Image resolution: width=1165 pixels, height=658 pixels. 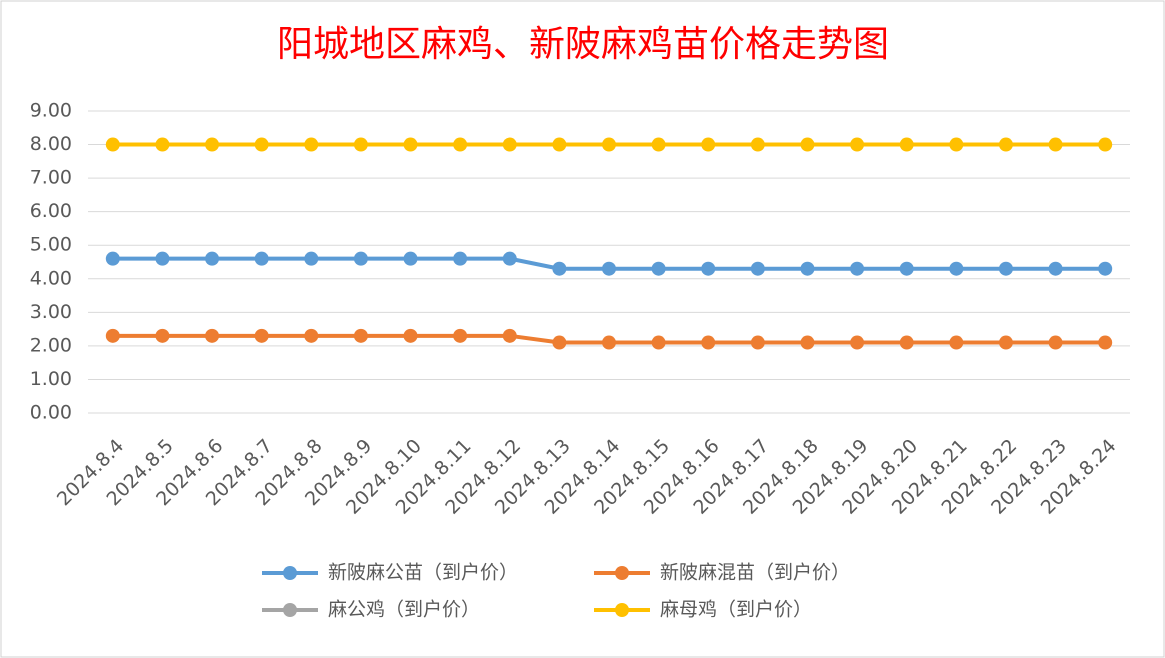 I want to click on y-tick-label: 9.00, so click(x=51, y=111).